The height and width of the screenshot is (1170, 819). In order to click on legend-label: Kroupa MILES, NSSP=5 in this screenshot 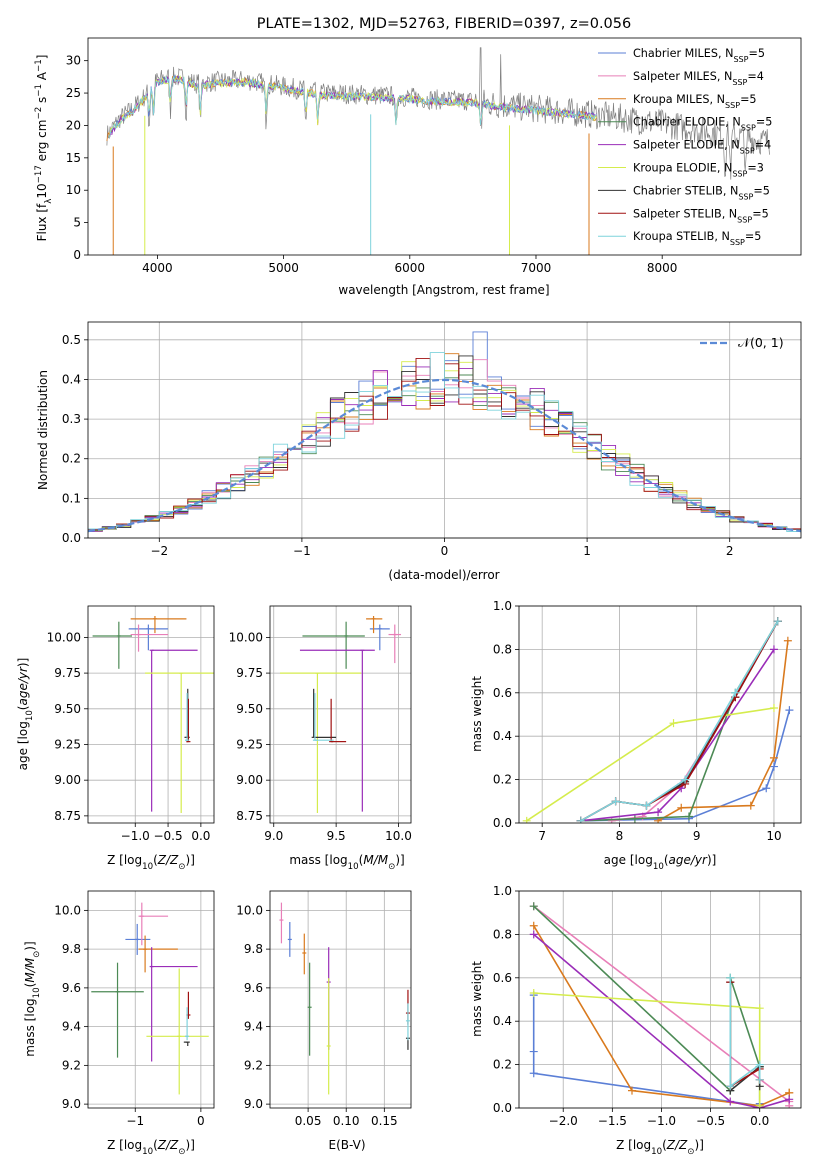, I will do `click(695, 101)`.